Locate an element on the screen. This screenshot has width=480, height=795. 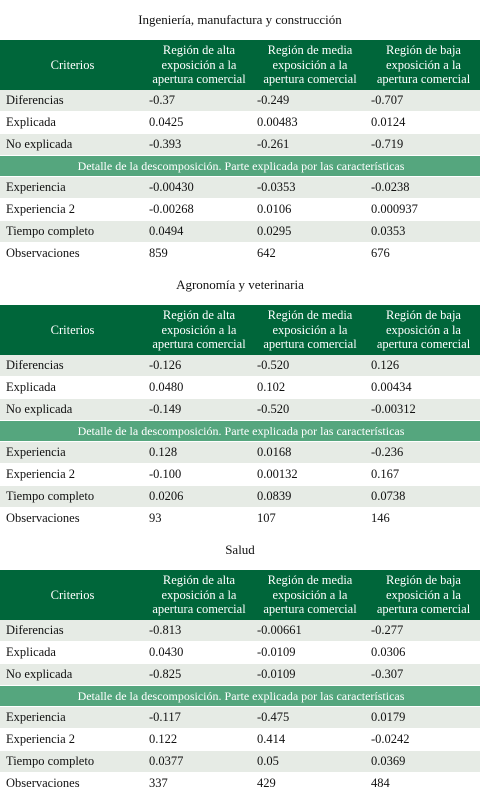
table-row: Tiempo completo 0.0377 0.05 0.0369 is located at coordinates (240, 761).